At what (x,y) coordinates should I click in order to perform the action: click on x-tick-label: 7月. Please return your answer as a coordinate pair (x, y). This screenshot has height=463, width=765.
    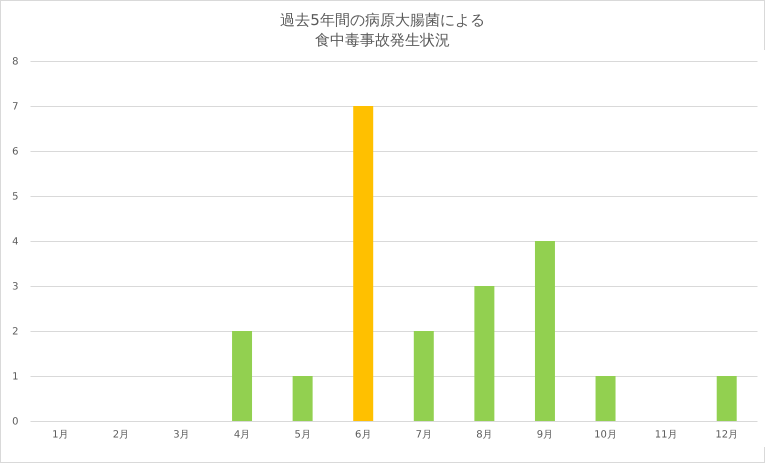
    Looking at the image, I should click on (424, 435).